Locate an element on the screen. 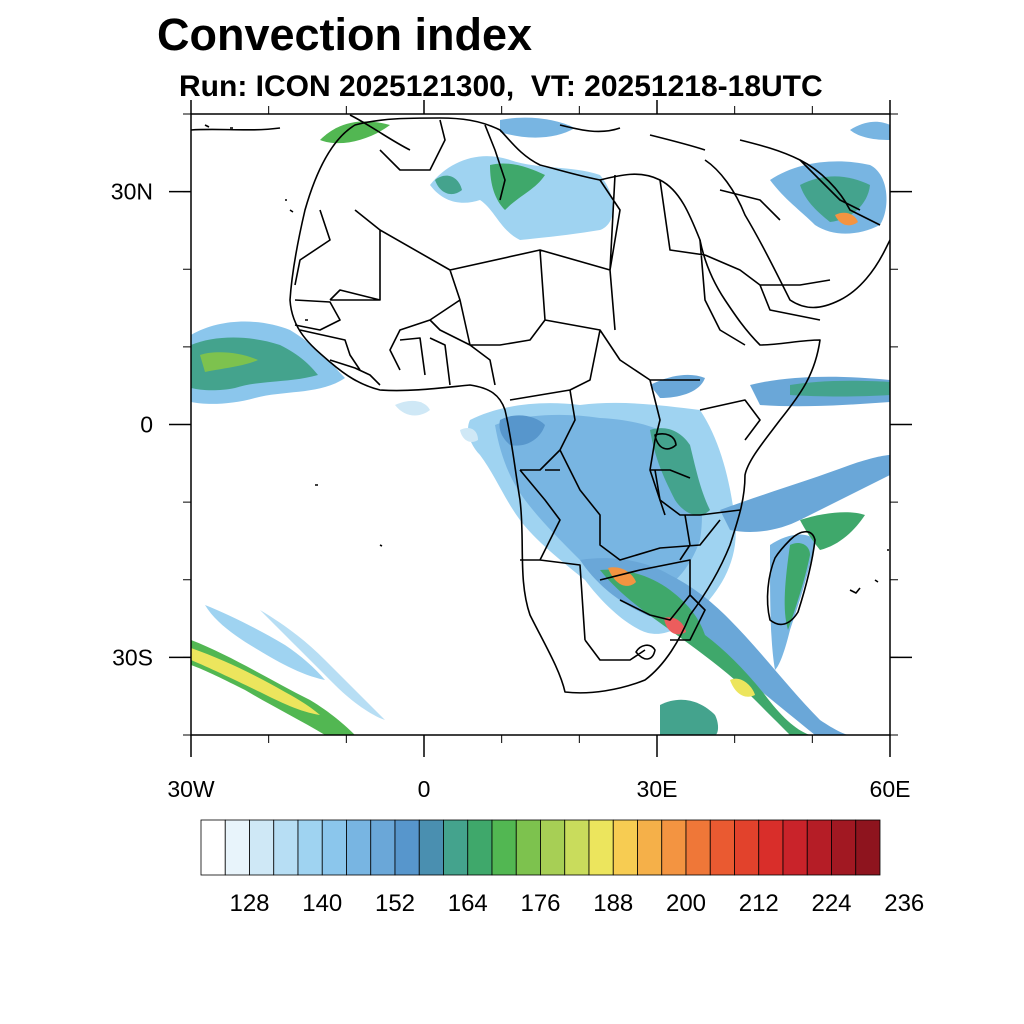 The image size is (1024, 1024). y-tick-label: 0 is located at coordinates (146, 425).